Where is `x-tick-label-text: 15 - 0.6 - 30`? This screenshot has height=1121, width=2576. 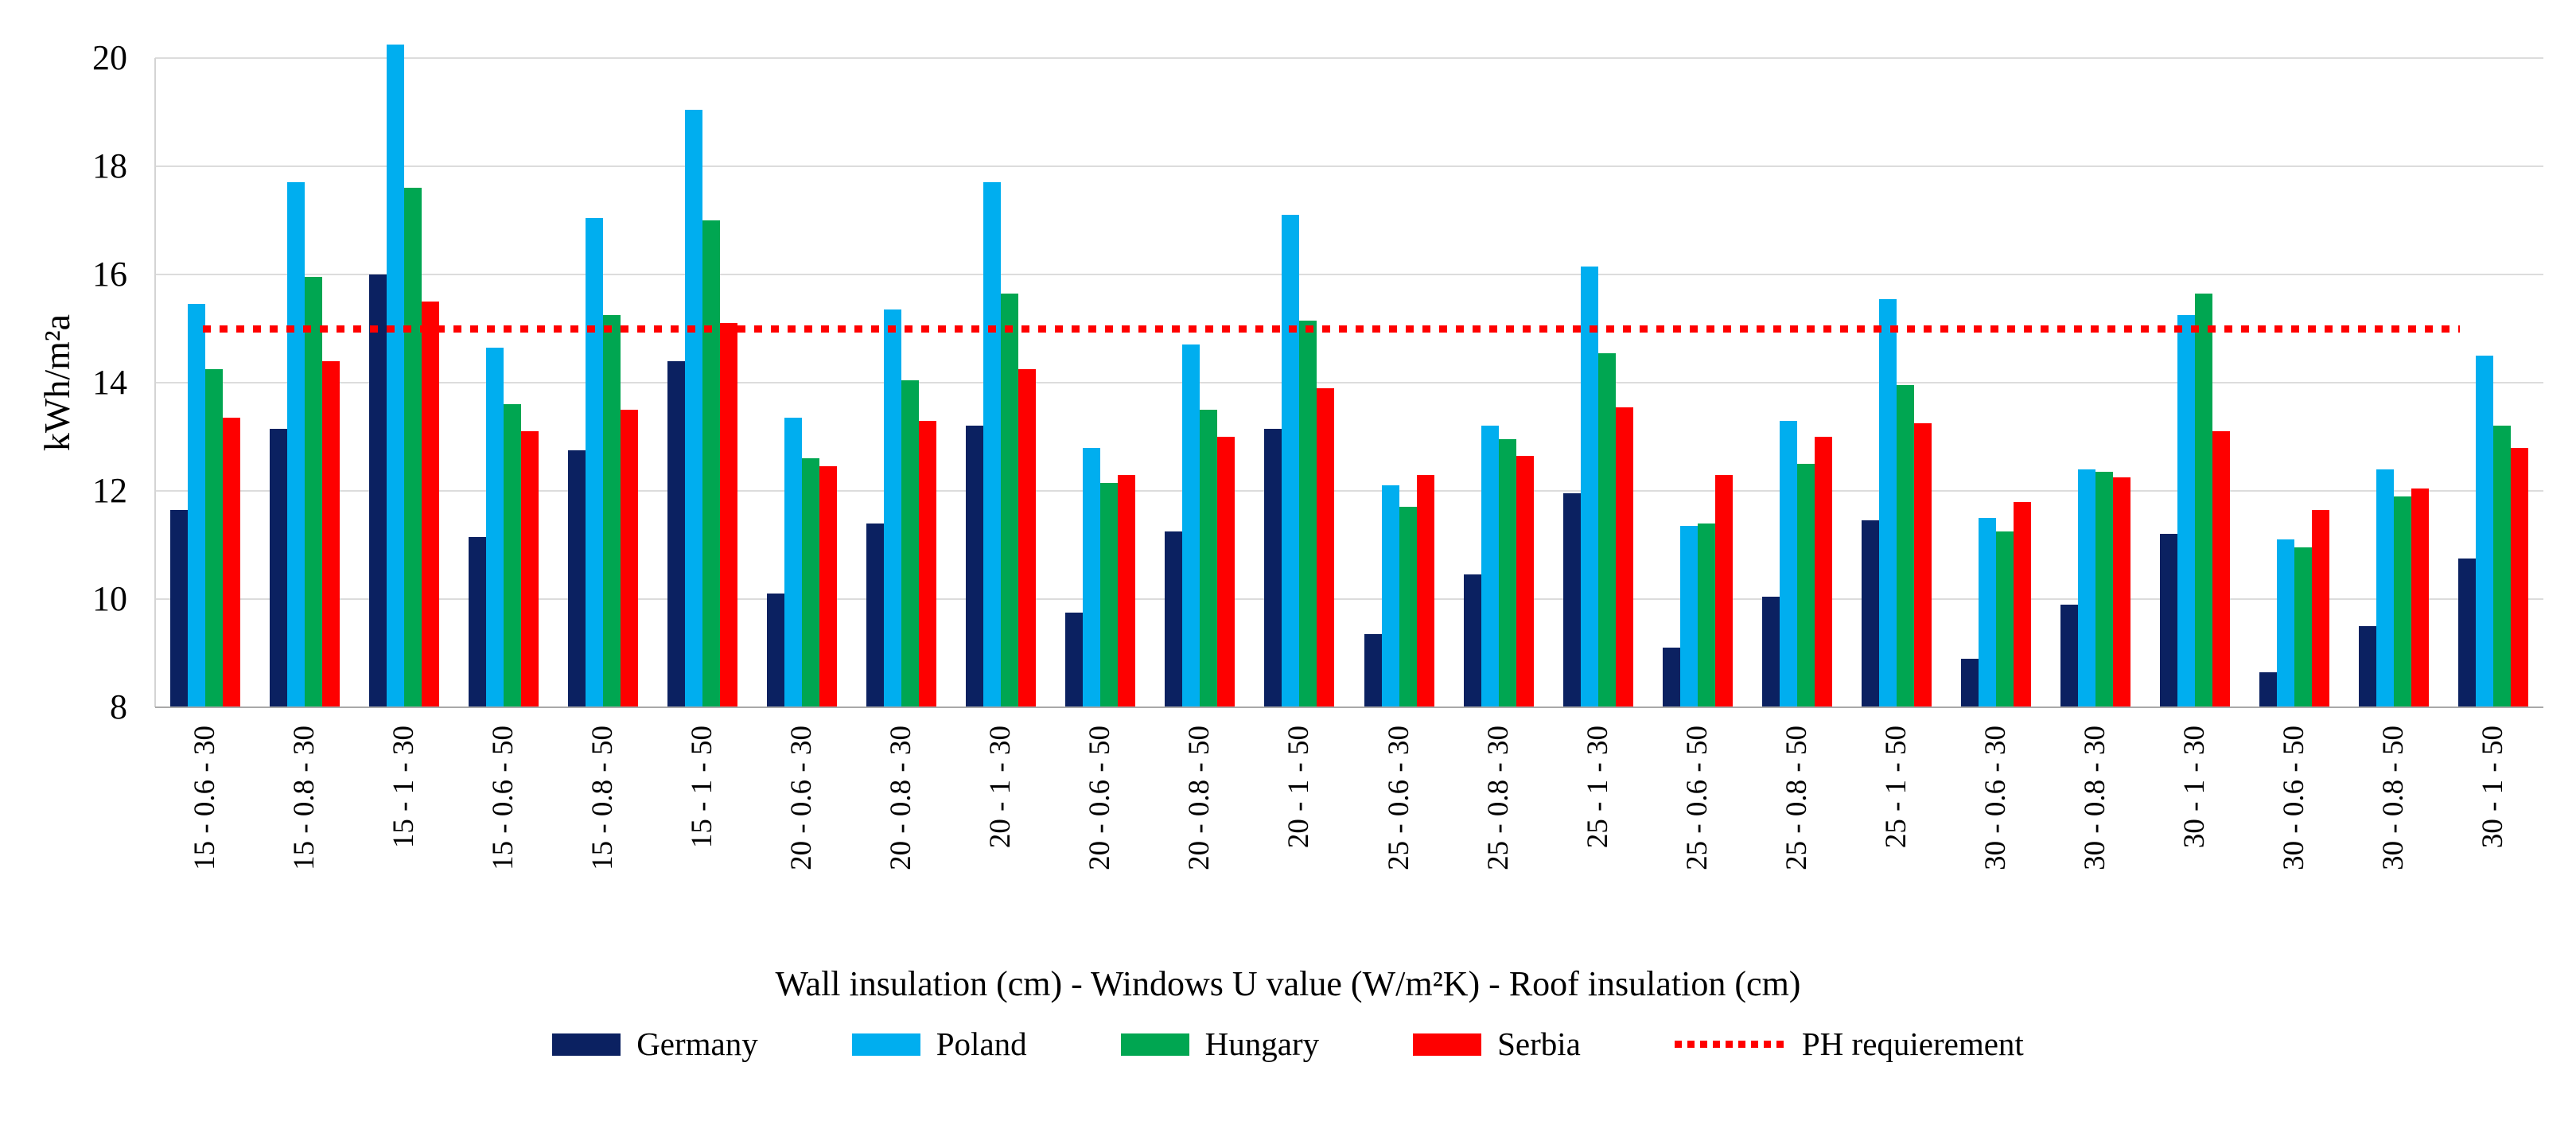
x-tick-label-text: 15 - 0.6 - 30 is located at coordinates (205, 798).